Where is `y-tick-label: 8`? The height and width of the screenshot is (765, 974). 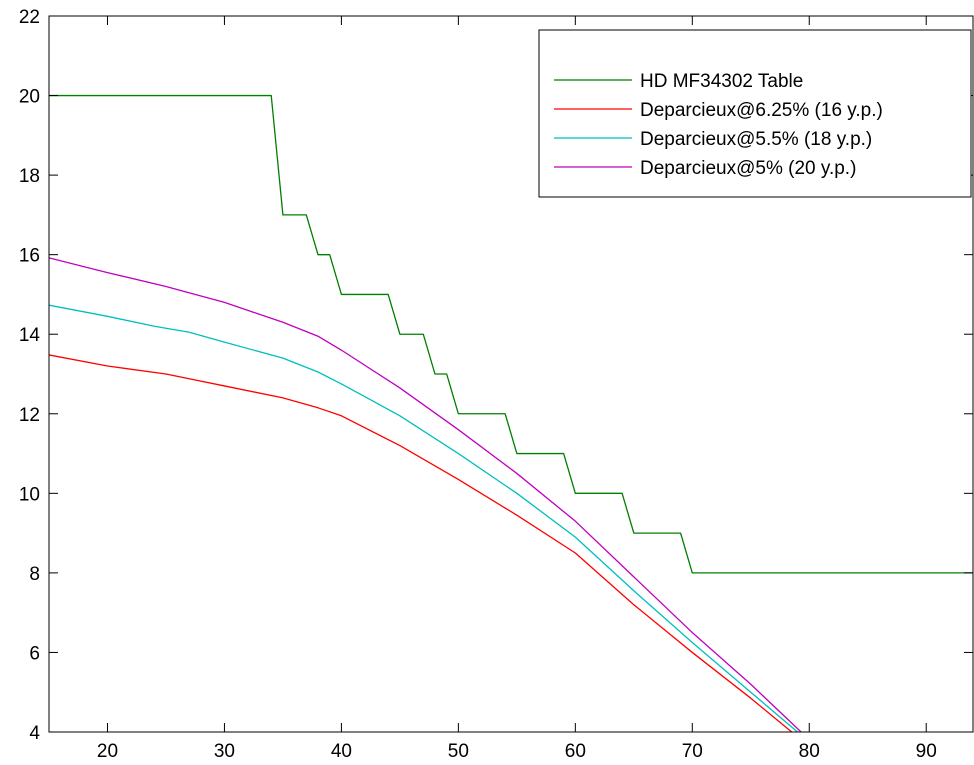 y-tick-label: 8 is located at coordinates (34, 574).